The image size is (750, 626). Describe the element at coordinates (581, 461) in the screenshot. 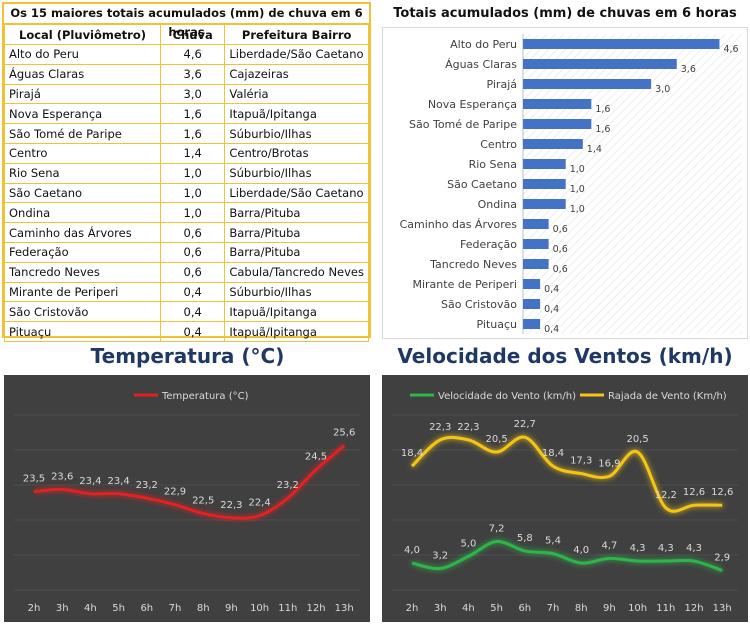

I see `data-label: 17,3` at that location.